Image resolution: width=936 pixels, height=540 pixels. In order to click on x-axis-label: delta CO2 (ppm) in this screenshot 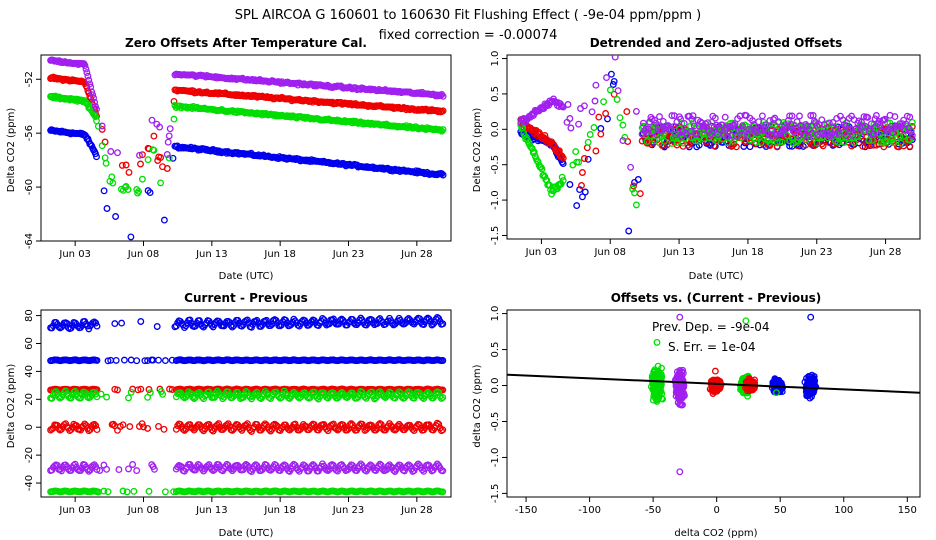, I will do `click(715, 533)`.